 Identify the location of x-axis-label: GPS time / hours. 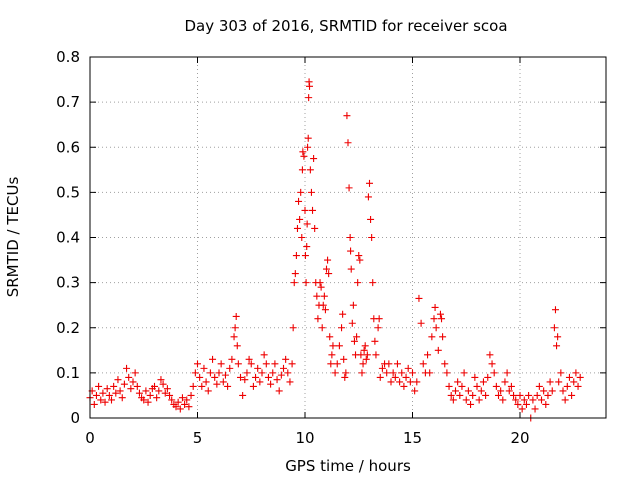
(348, 466).